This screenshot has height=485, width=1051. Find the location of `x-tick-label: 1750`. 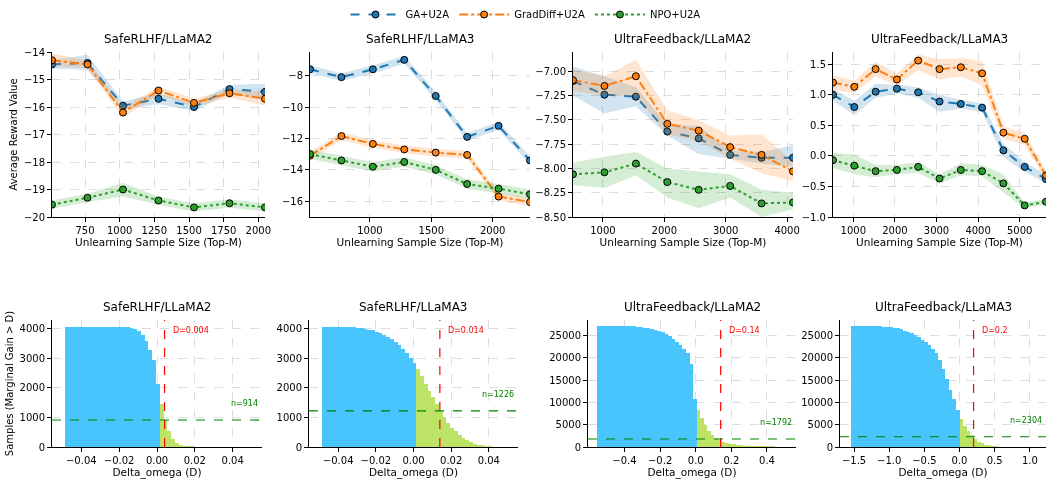

x-tick-label: 1750 is located at coordinates (223, 230).